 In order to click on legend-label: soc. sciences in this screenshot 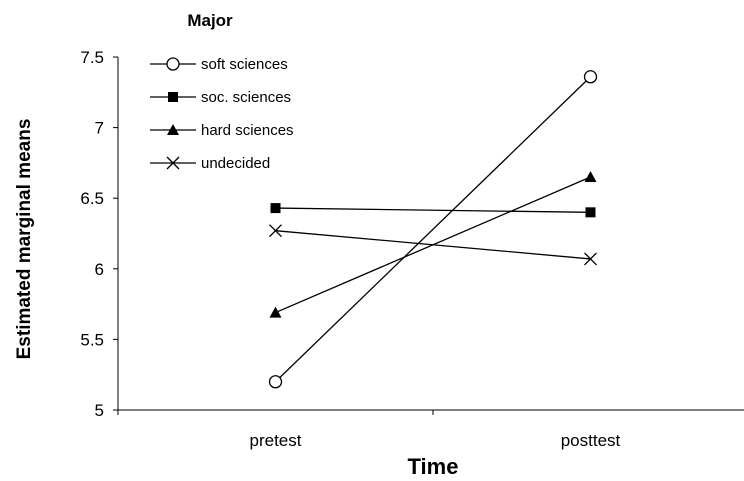, I will do `click(246, 97)`.